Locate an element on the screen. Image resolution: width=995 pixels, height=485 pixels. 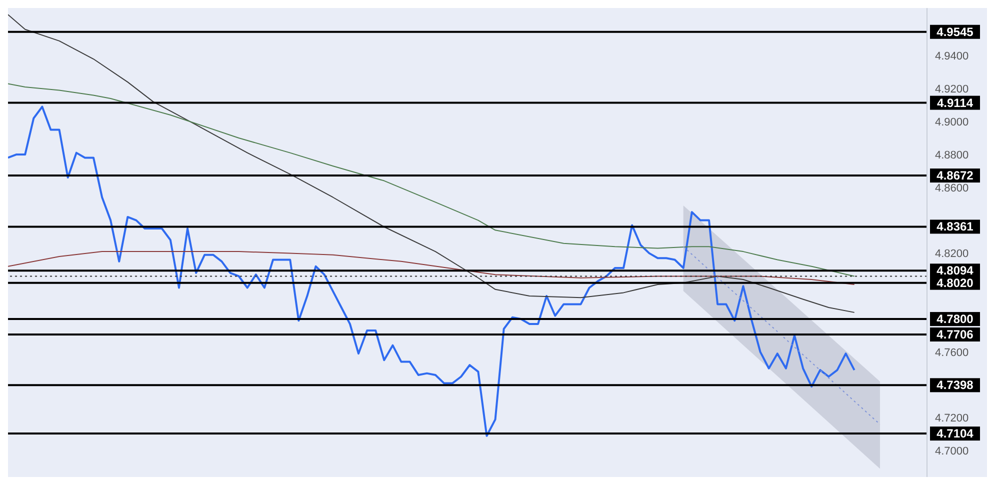
ref-line-label: 4.9545 is located at coordinates (955, 31).